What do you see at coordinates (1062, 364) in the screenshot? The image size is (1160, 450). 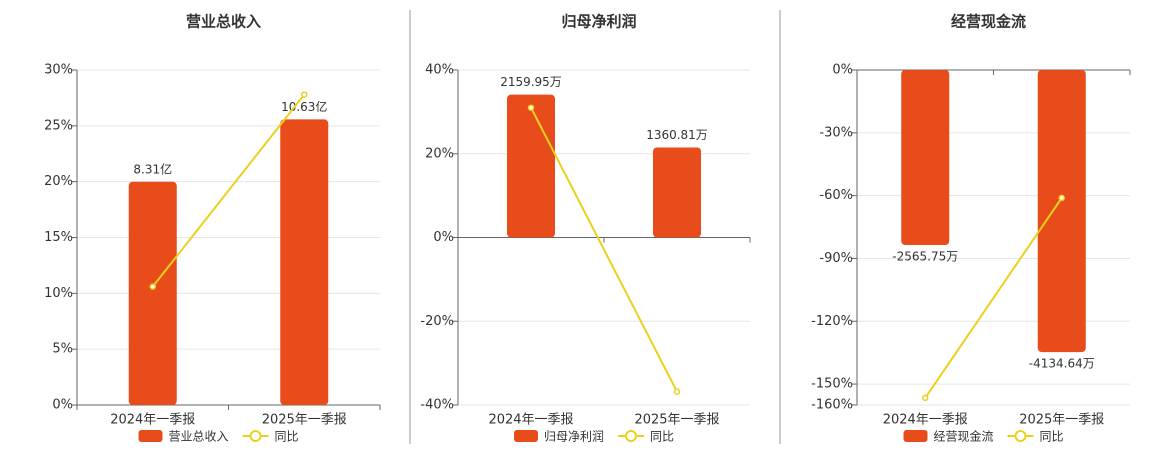 I see `data-label: -4134.64万` at bounding box center [1062, 364].